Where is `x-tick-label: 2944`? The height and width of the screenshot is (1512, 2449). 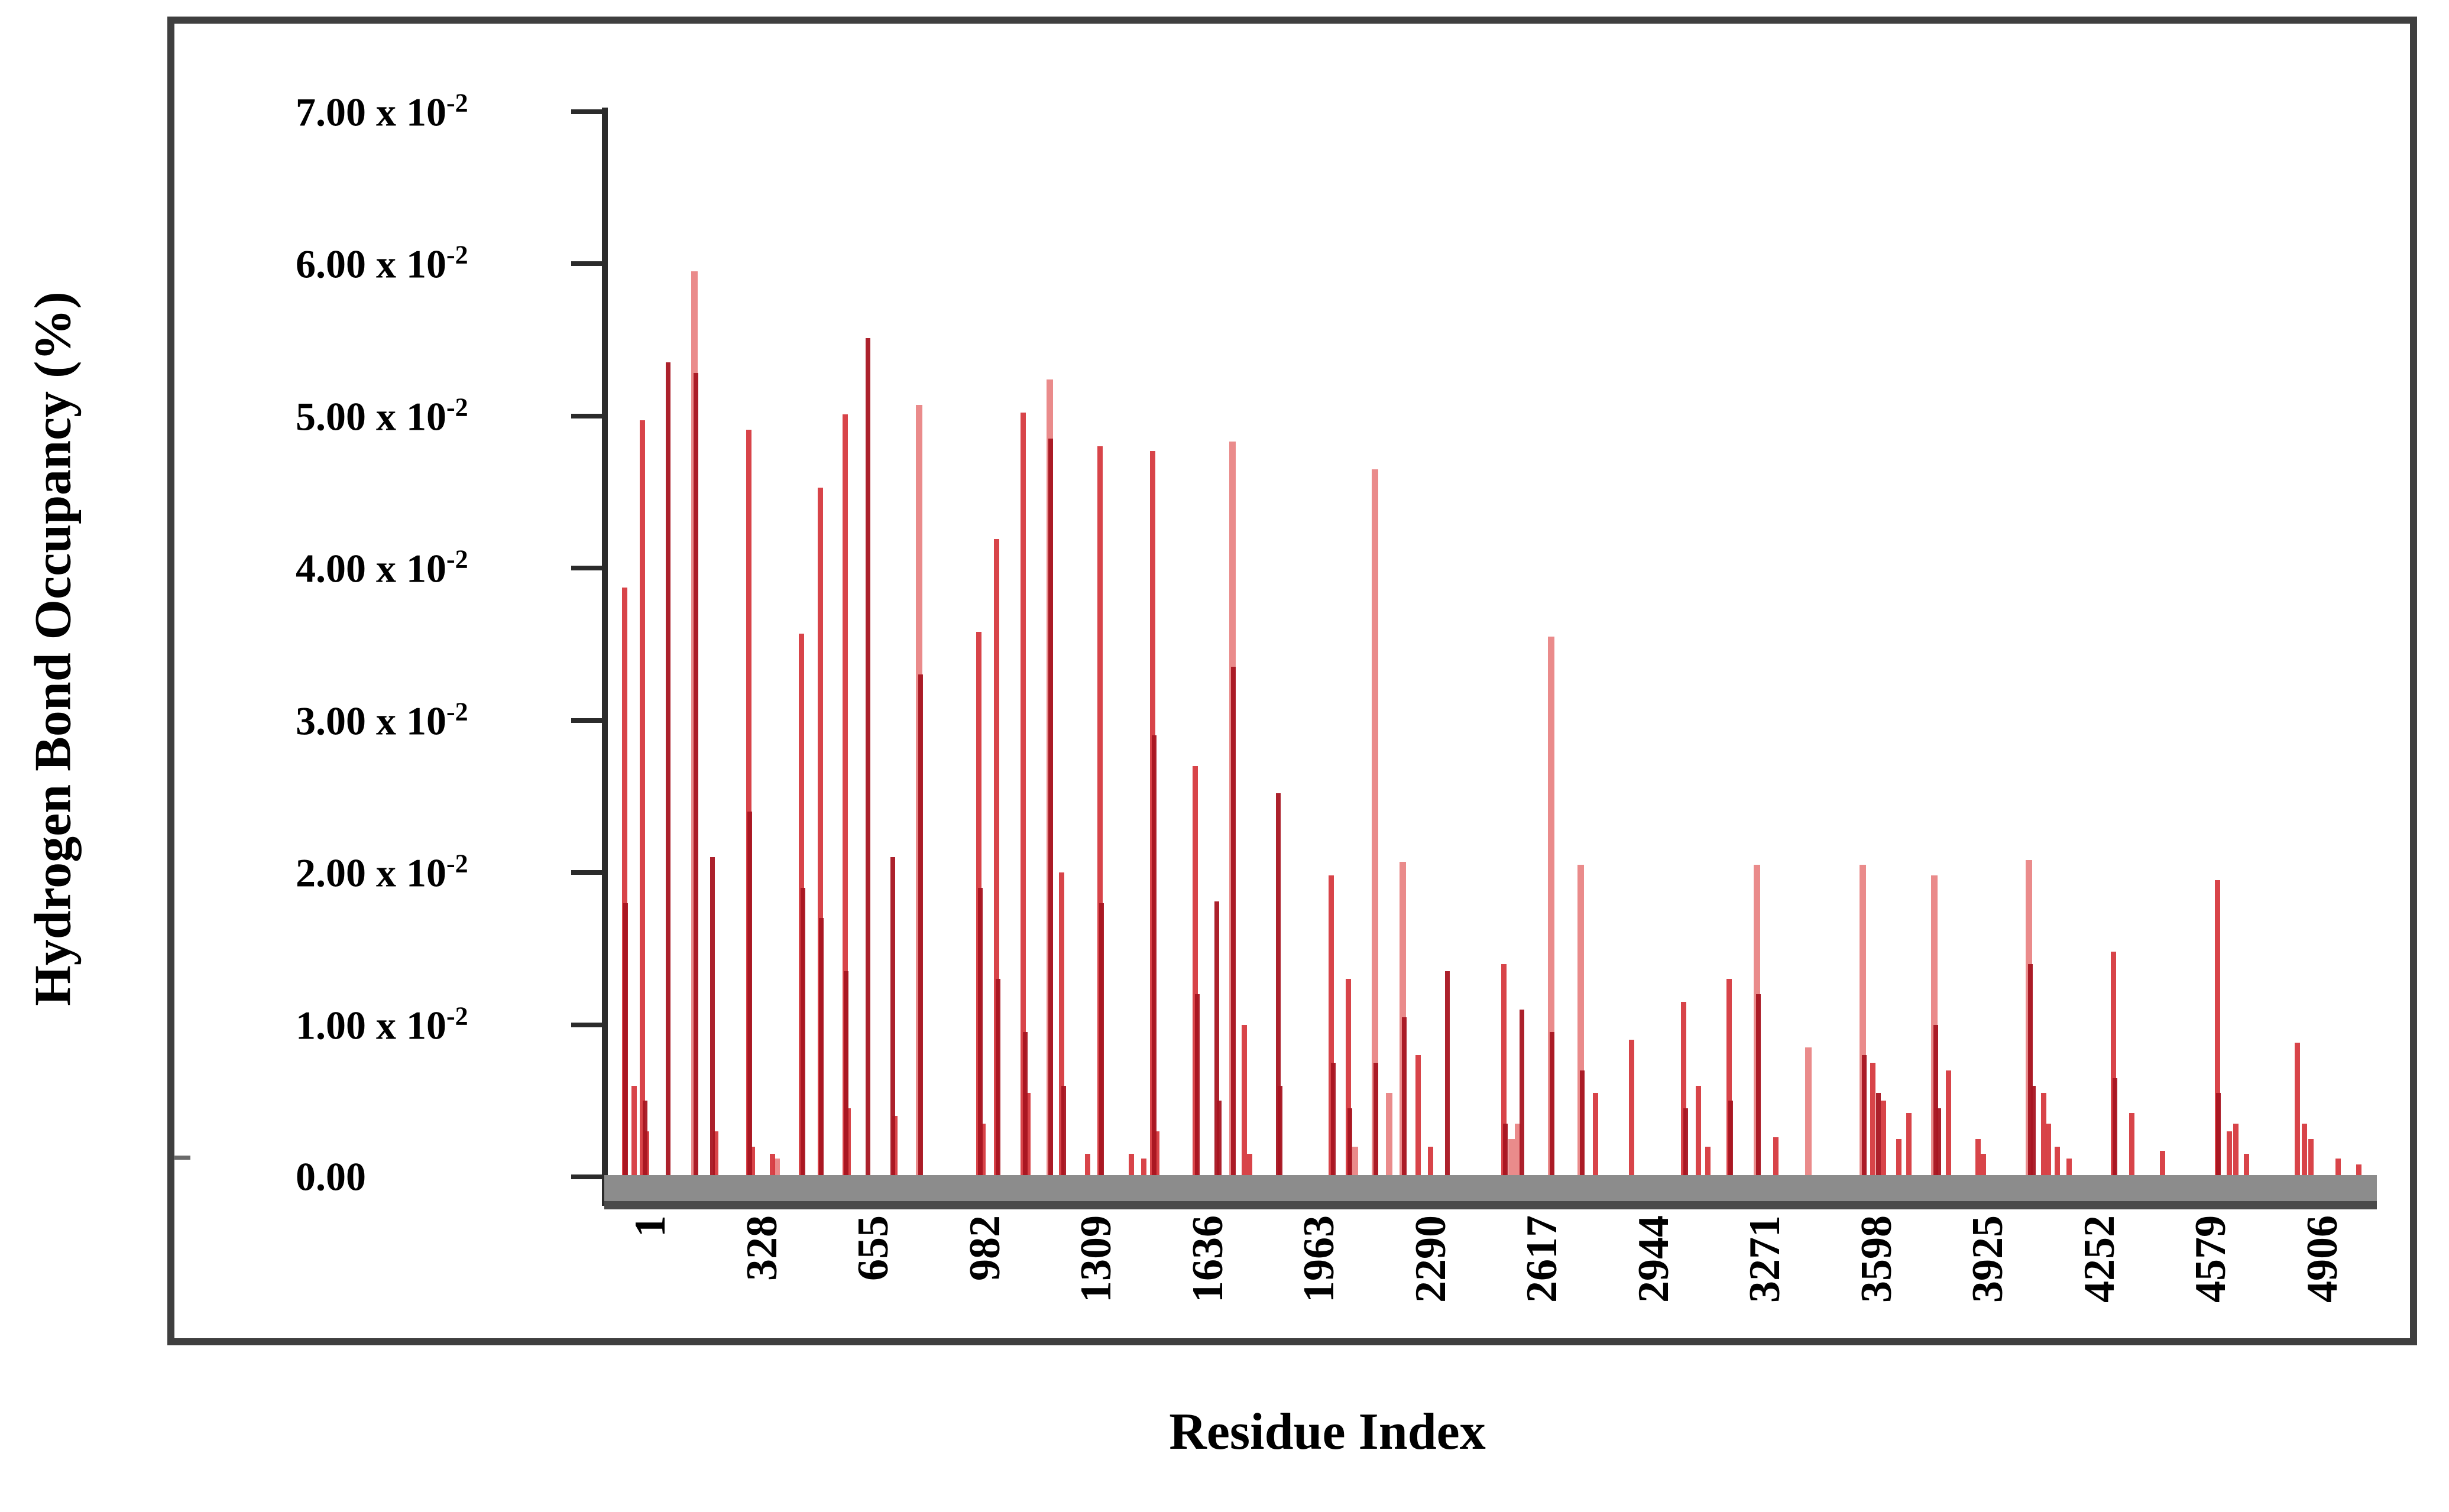
x-tick-label: 2944 is located at coordinates (1654, 1259).